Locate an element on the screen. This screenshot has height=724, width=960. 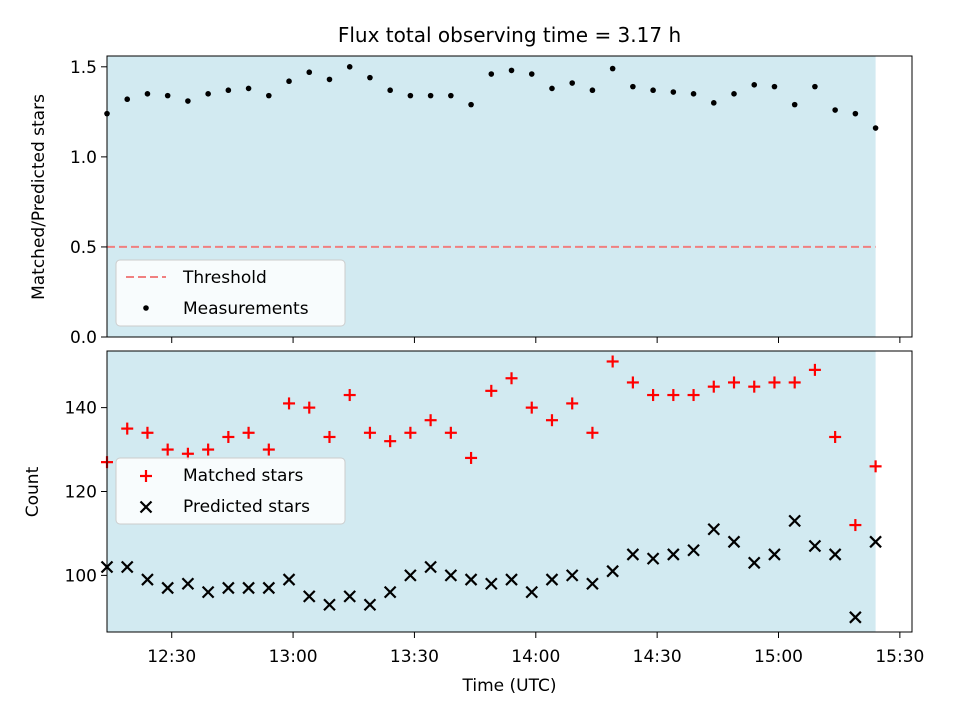
x-tick-label: 15:00 is located at coordinates (778, 657).